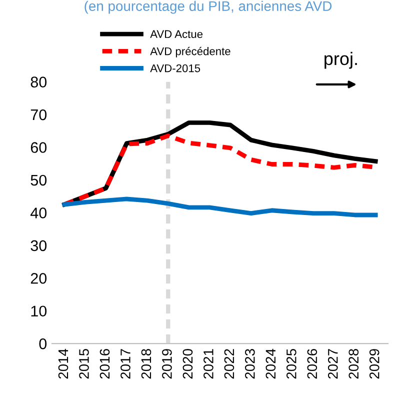  I want to click on x-tick-label: 2017, so click(125, 364).